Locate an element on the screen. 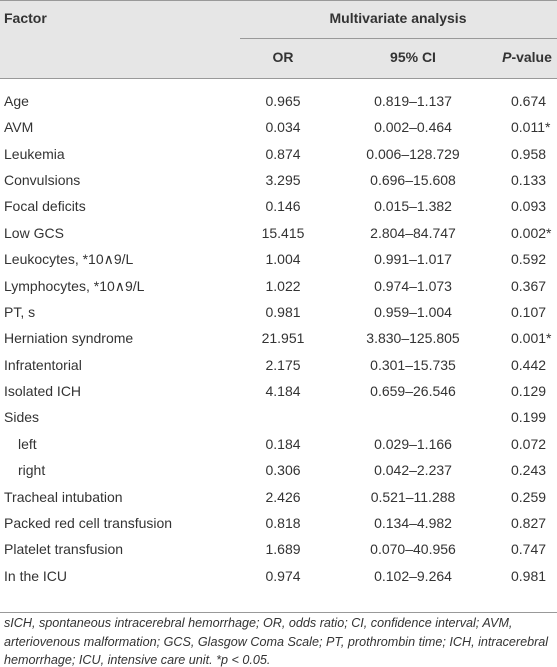 This screenshot has height=667, width=557. factor-cell: right is located at coordinates (32, 470).